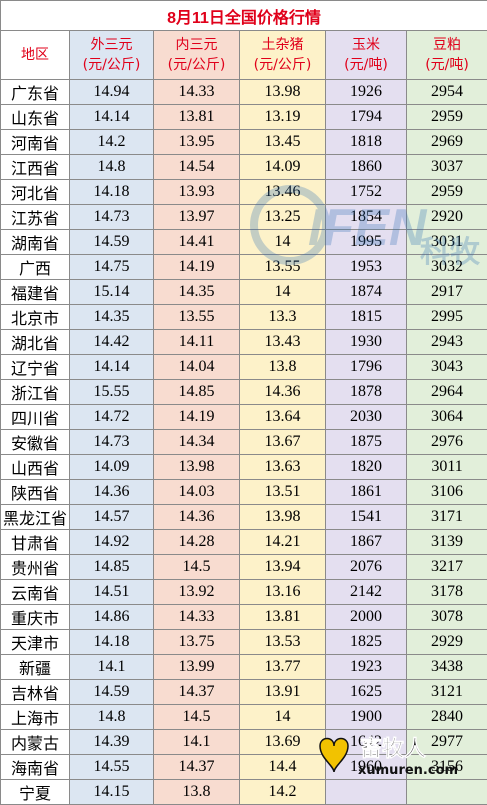  What do you see at coordinates (197, 55) in the screenshot?
I see `header-nei: 内三元 (元/公斤)` at bounding box center [197, 55].